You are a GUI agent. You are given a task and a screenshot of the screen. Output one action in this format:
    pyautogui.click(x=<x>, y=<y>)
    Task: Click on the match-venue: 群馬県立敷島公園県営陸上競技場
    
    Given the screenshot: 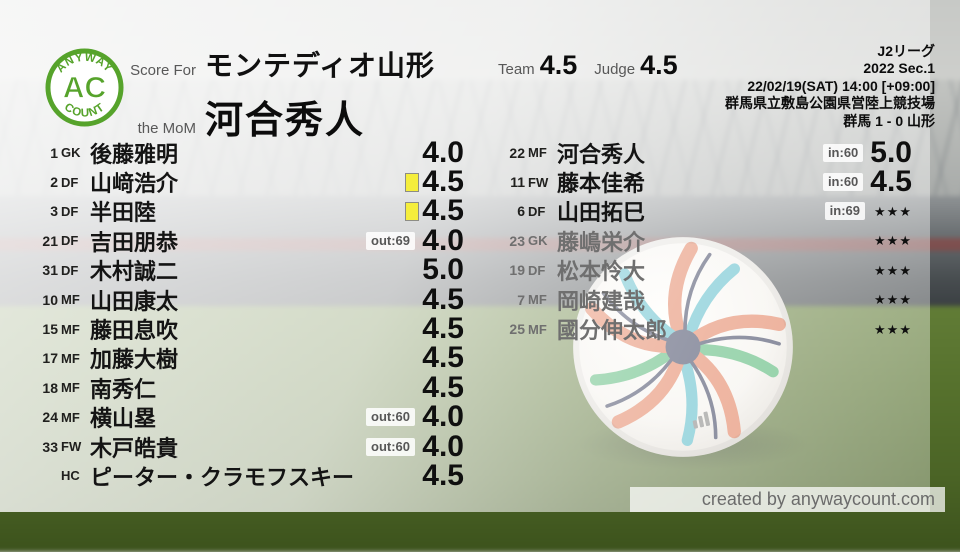 What is the action you would take?
    pyautogui.click(x=830, y=103)
    